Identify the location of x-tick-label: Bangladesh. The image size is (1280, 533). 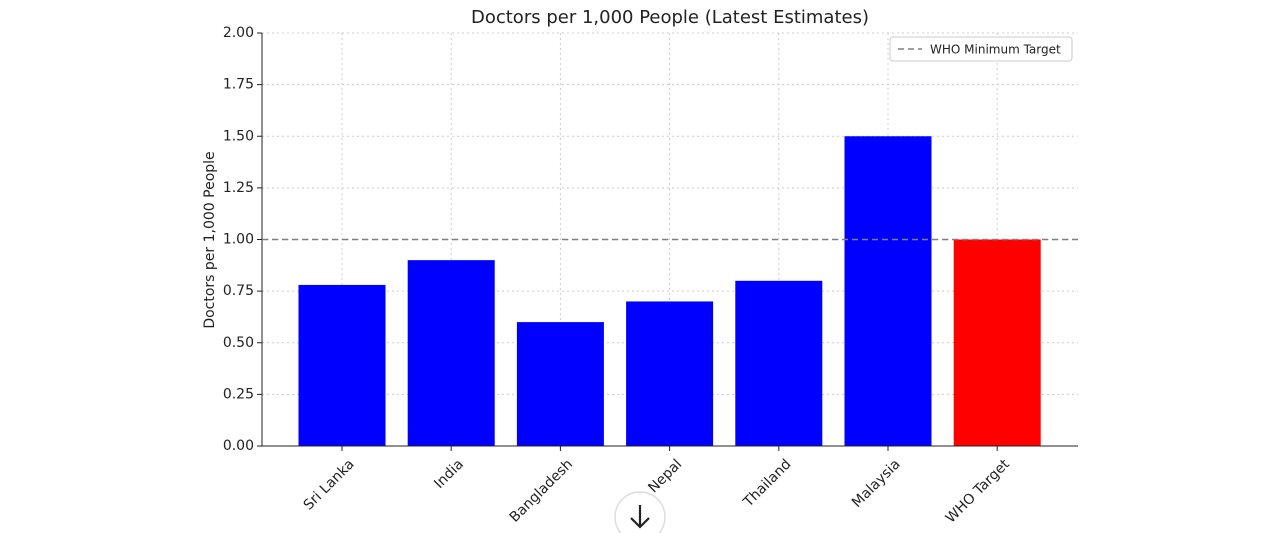
(541, 490).